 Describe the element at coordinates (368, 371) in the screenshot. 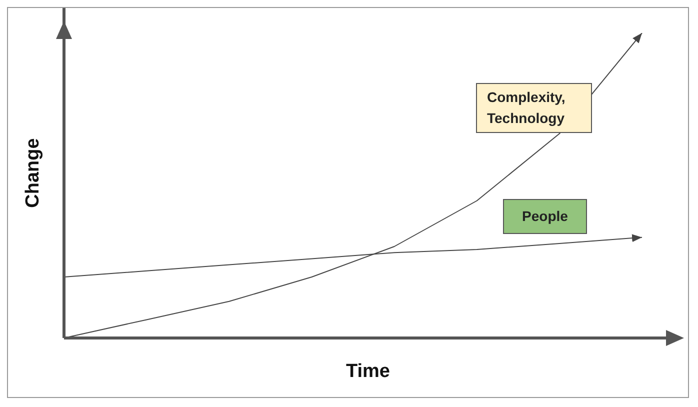

I see `x-axis-title: Time` at that location.